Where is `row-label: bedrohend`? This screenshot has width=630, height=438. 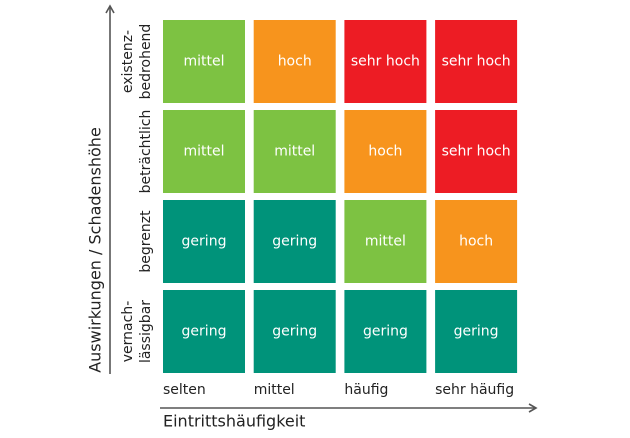 row-label: bedrohend is located at coordinates (146, 62).